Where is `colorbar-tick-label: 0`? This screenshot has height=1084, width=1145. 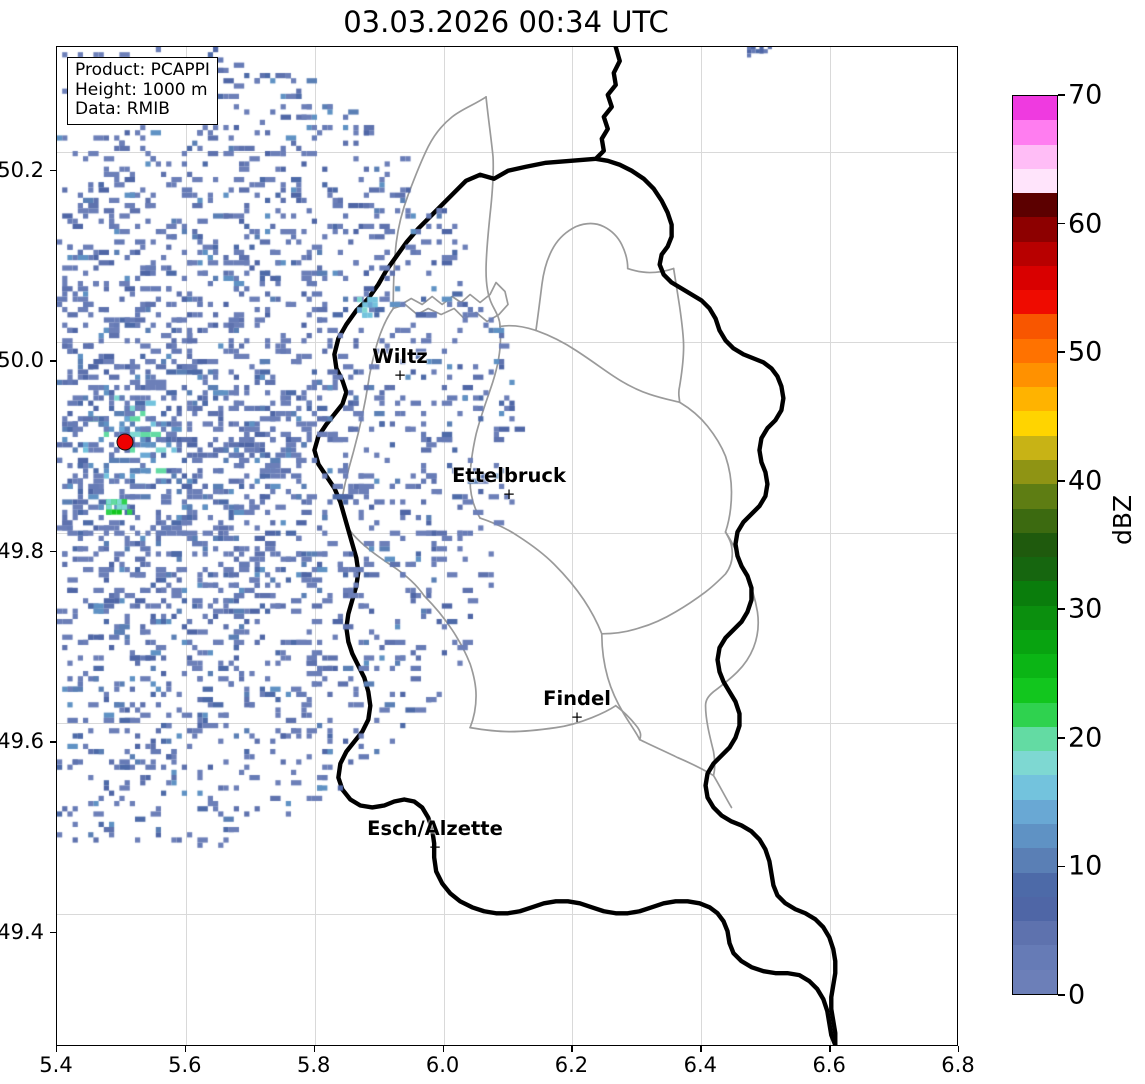 colorbar-tick-label: 0 is located at coordinates (1077, 995).